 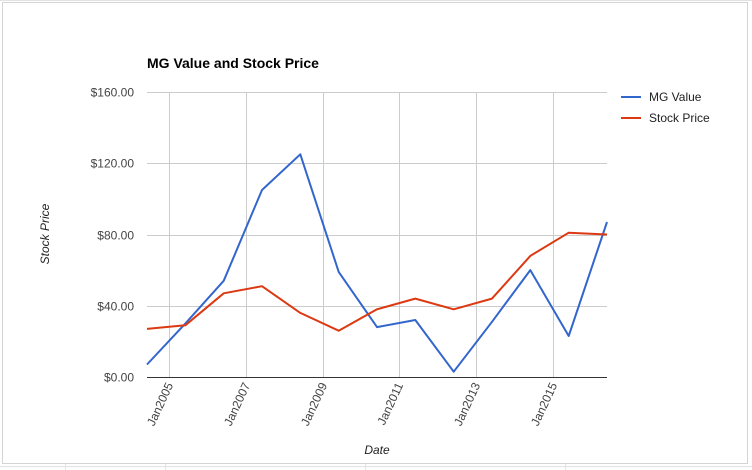 I want to click on x-tick-label: Jan2015, so click(x=544, y=404).